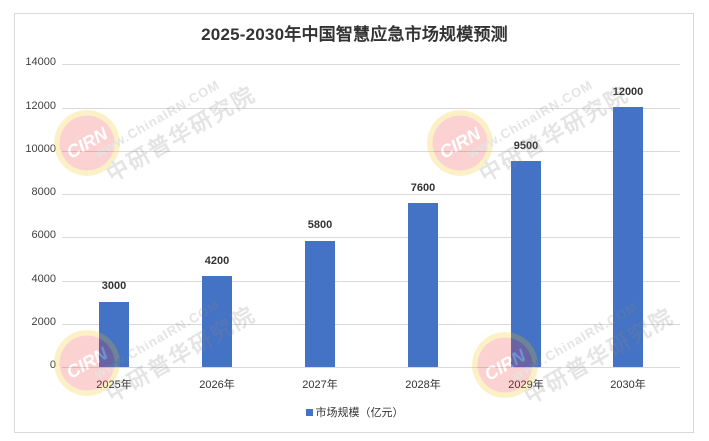  What do you see at coordinates (526, 385) in the screenshot?
I see `x-tick-label: 2029年` at bounding box center [526, 385].